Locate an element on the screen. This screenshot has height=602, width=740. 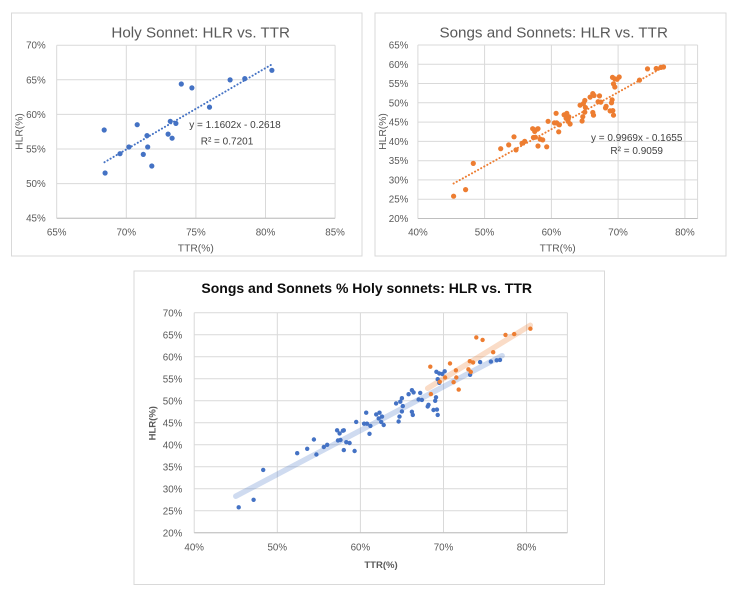
svg-text: R² = 0.9059 is located at coordinates (636, 151).